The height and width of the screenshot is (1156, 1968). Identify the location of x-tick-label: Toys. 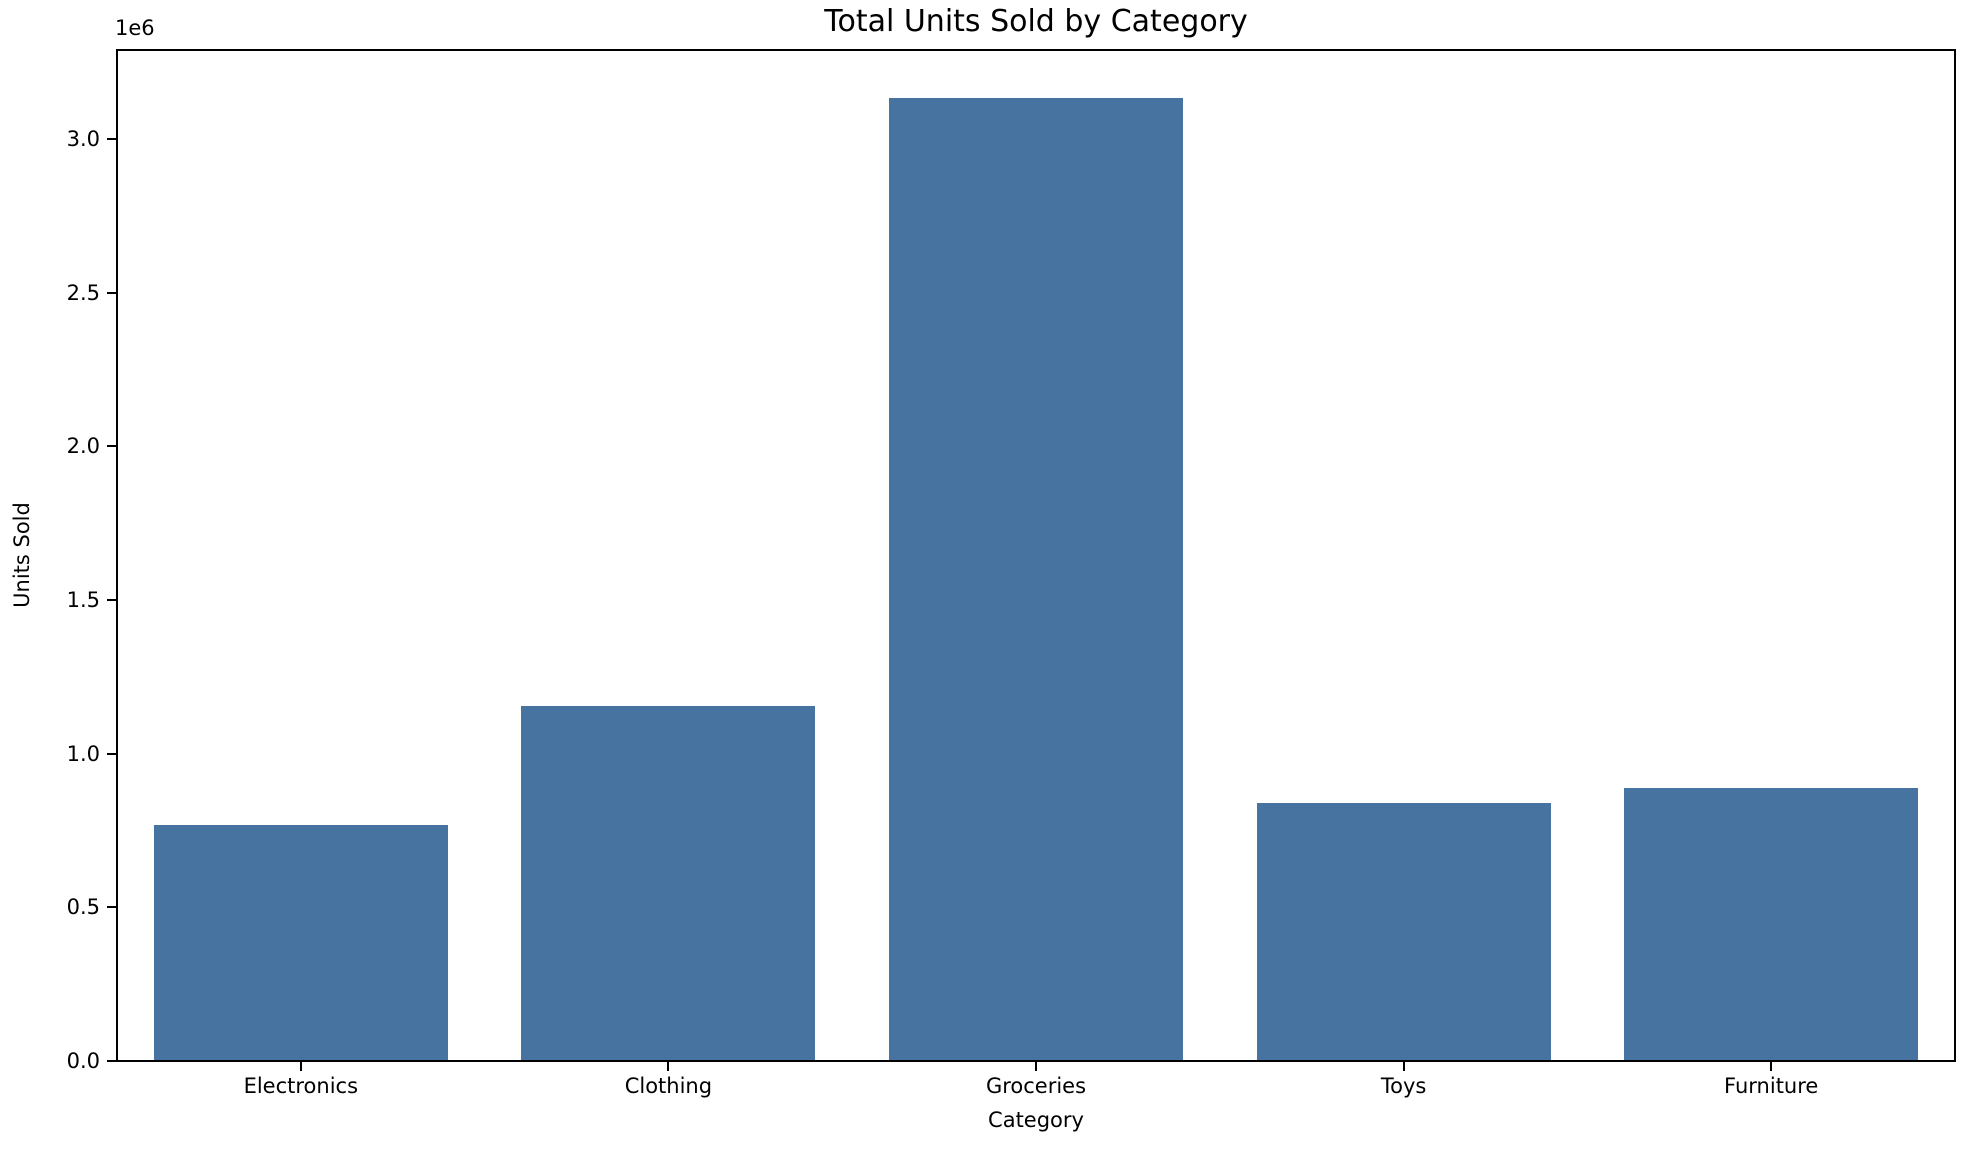
(1403, 1086).